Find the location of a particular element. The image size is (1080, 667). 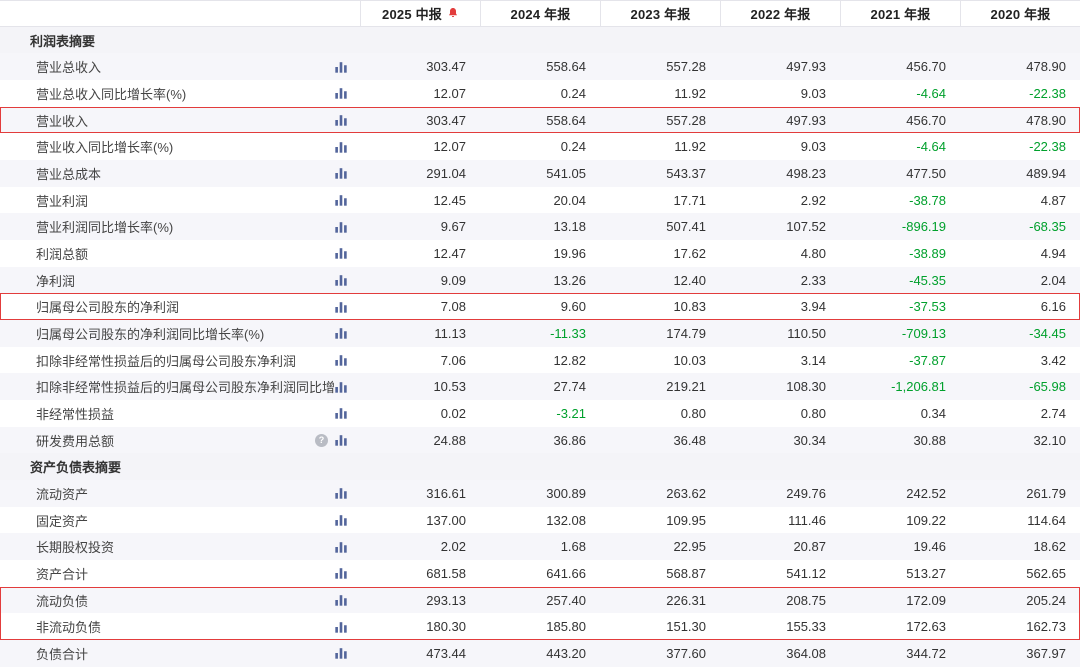

value-cell: 2.33 is located at coordinates (813, 280).